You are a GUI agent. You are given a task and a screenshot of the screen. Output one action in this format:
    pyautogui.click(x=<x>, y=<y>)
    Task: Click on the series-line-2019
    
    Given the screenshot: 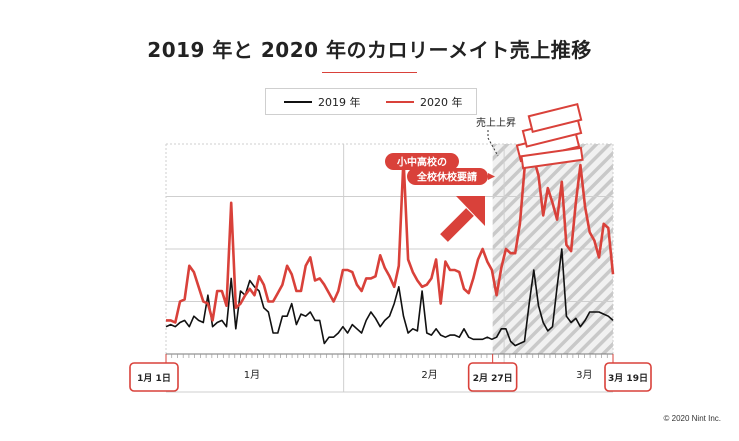 What is the action you would take?
    pyautogui.click(x=389, y=297)
    